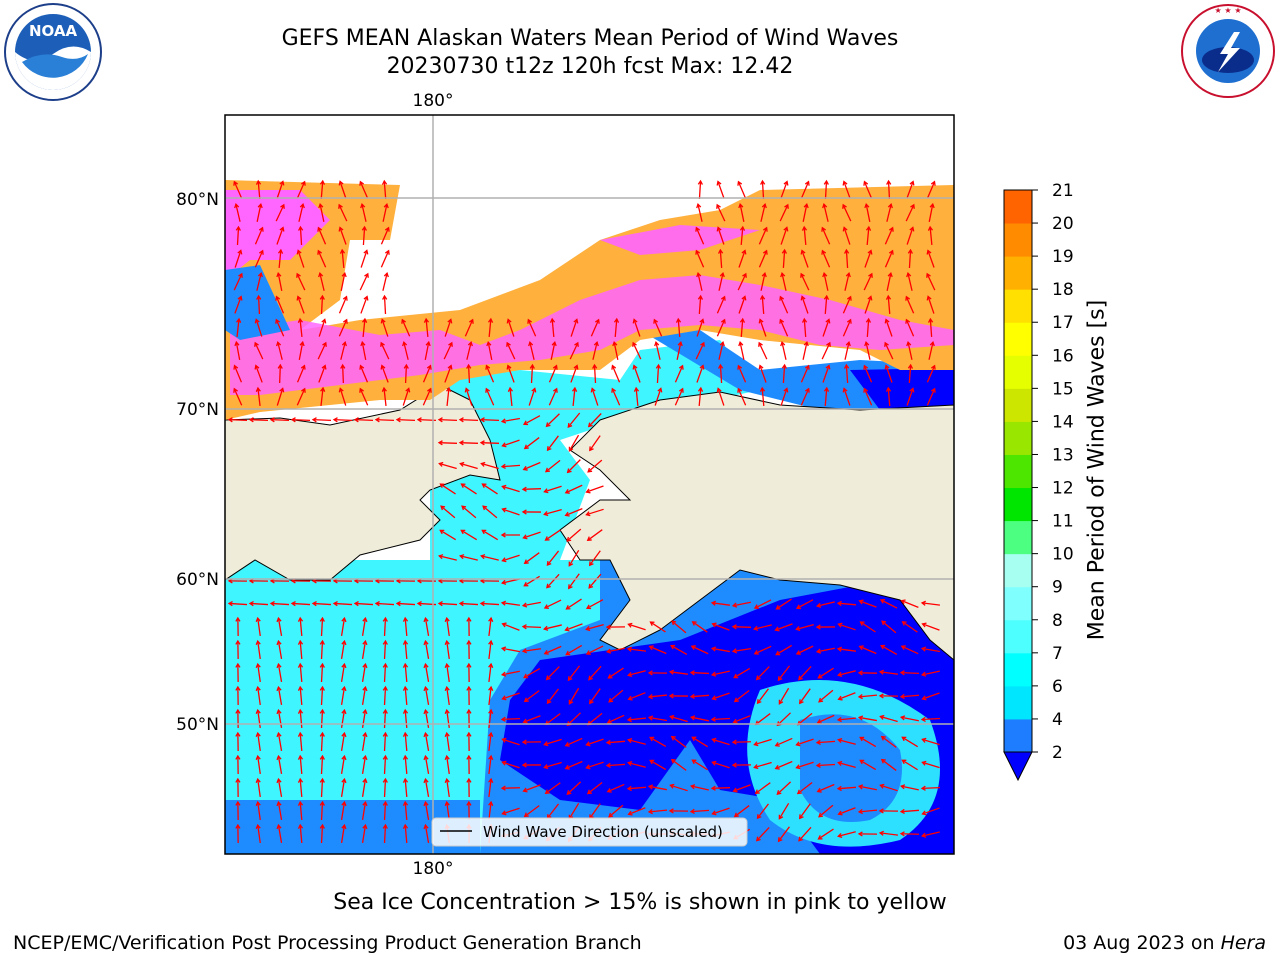  What do you see at coordinates (433, 869) in the screenshot?
I see `lon-label-bottom: 180°` at bounding box center [433, 869].